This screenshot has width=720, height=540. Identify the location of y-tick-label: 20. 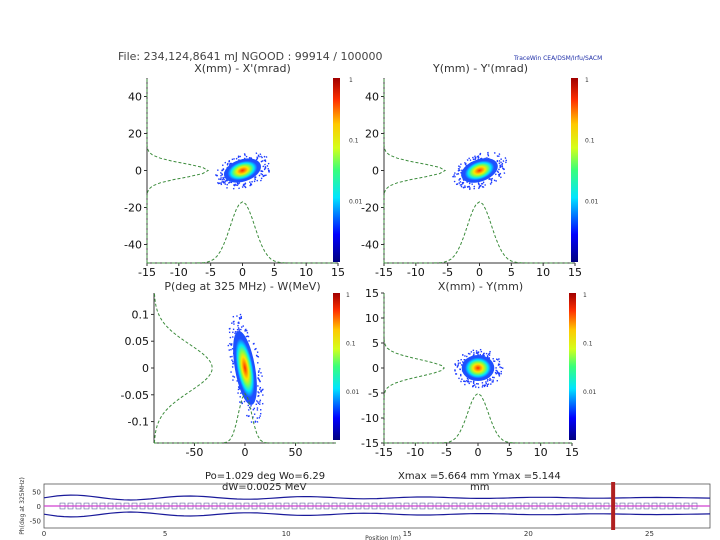
(135, 134).